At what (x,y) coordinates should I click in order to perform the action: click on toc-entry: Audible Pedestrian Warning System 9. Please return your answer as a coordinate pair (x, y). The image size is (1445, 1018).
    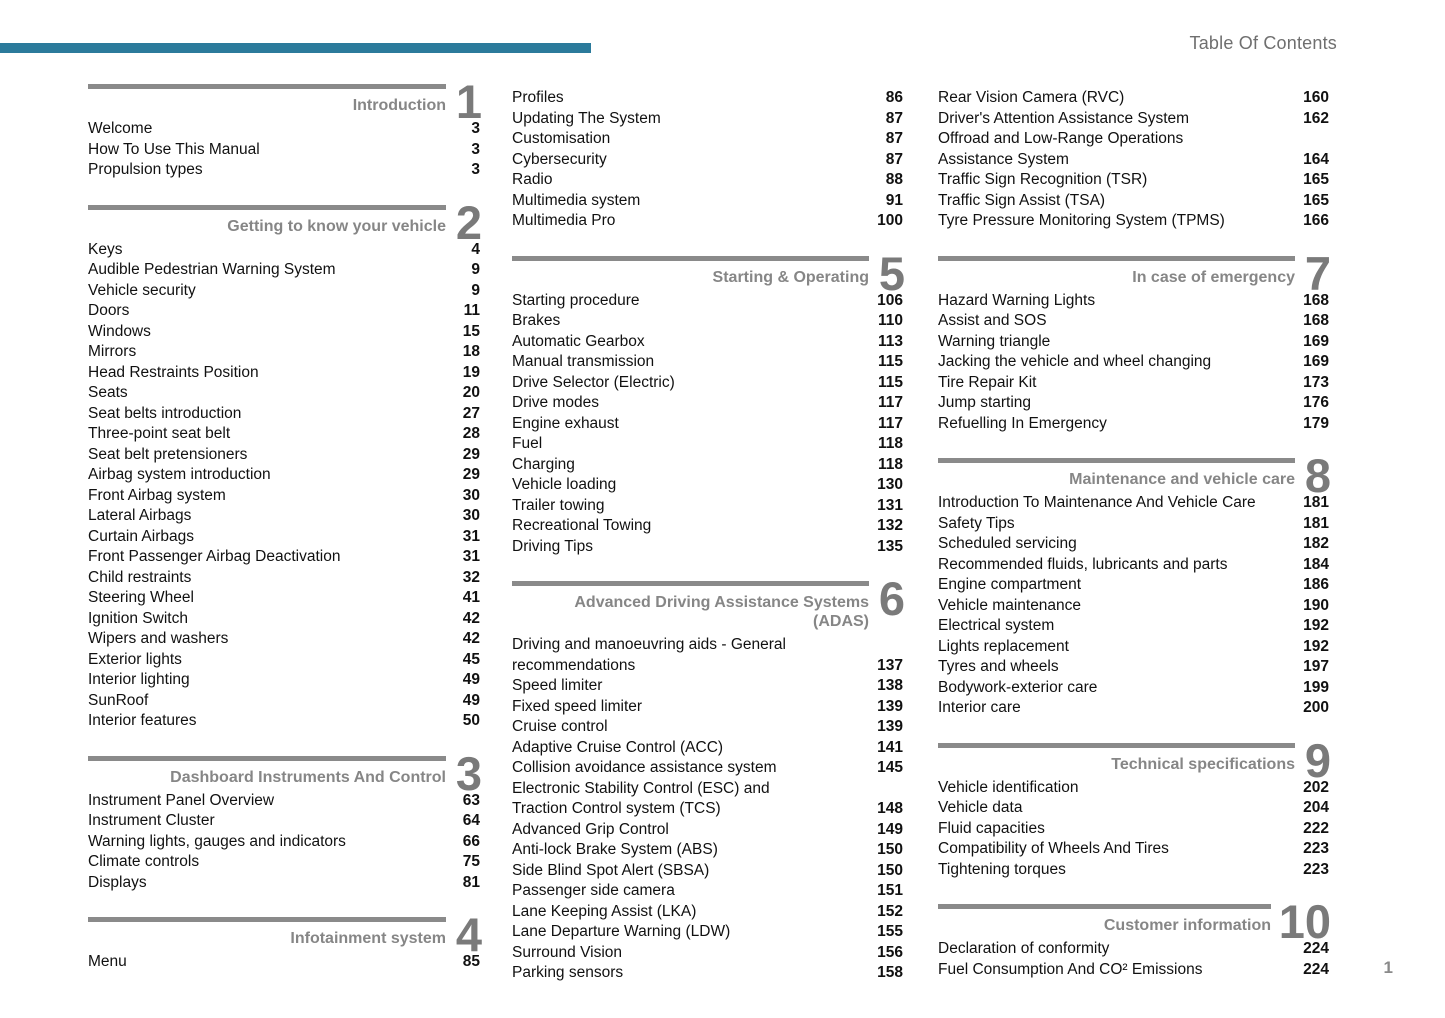
    Looking at the image, I should click on (284, 270).